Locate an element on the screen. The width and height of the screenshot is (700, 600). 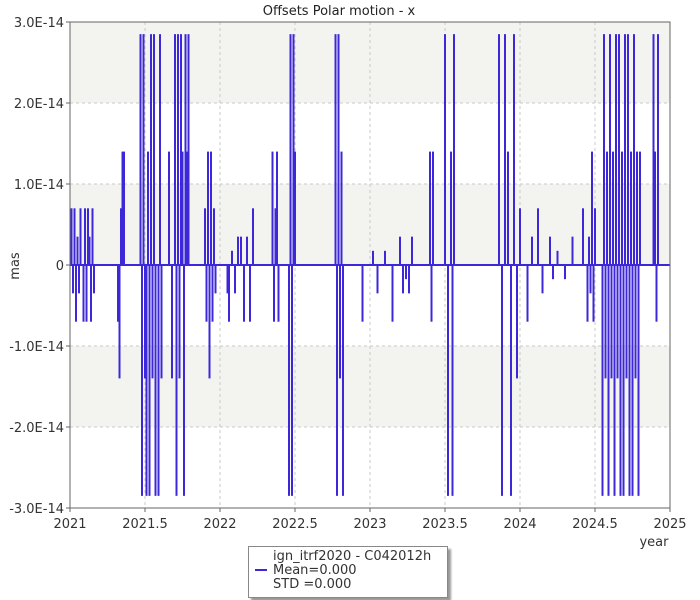
y-tick-label: 2.0E-14 is located at coordinates (39, 104).